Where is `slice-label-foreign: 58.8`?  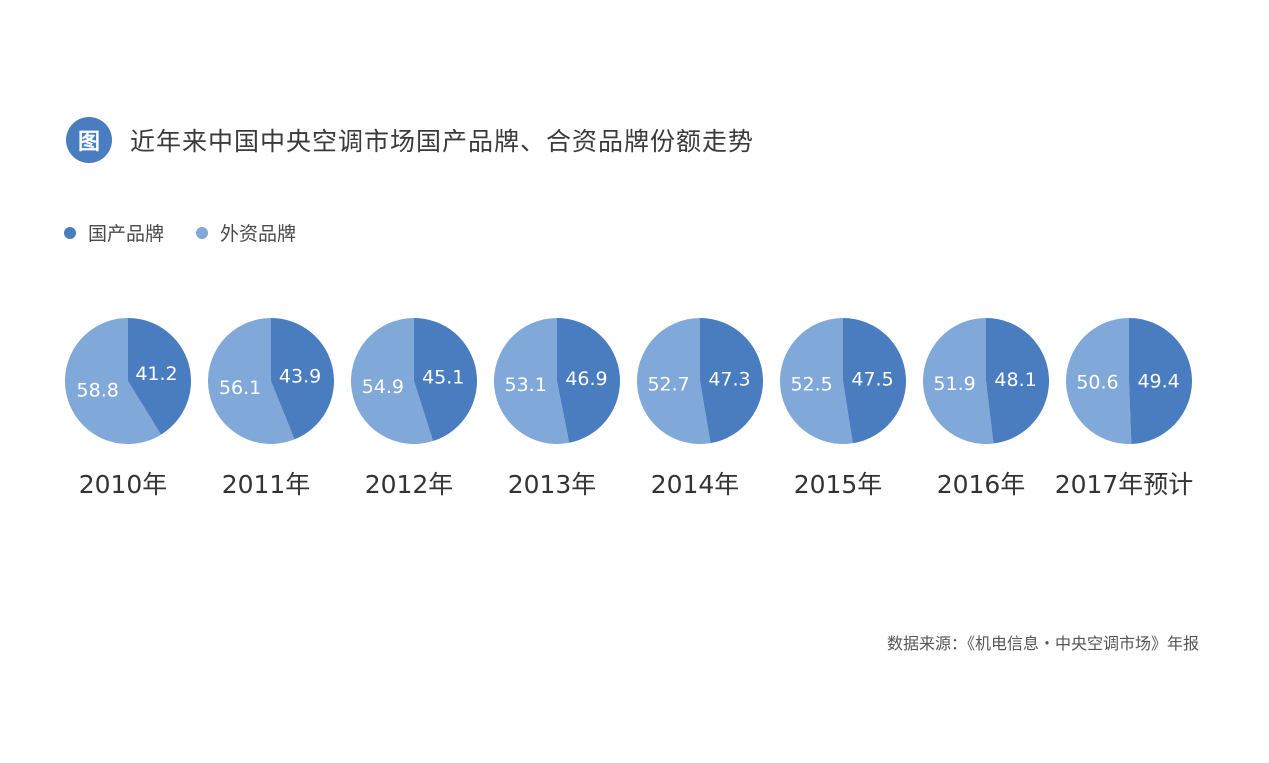
slice-label-foreign: 58.8 is located at coordinates (98, 391).